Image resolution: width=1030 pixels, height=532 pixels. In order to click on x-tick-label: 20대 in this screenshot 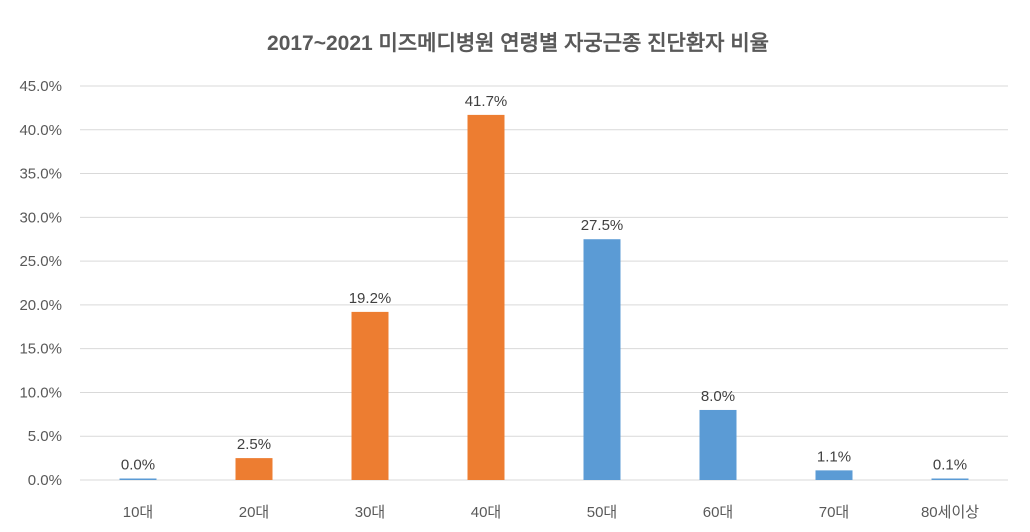, I will do `click(254, 512)`.